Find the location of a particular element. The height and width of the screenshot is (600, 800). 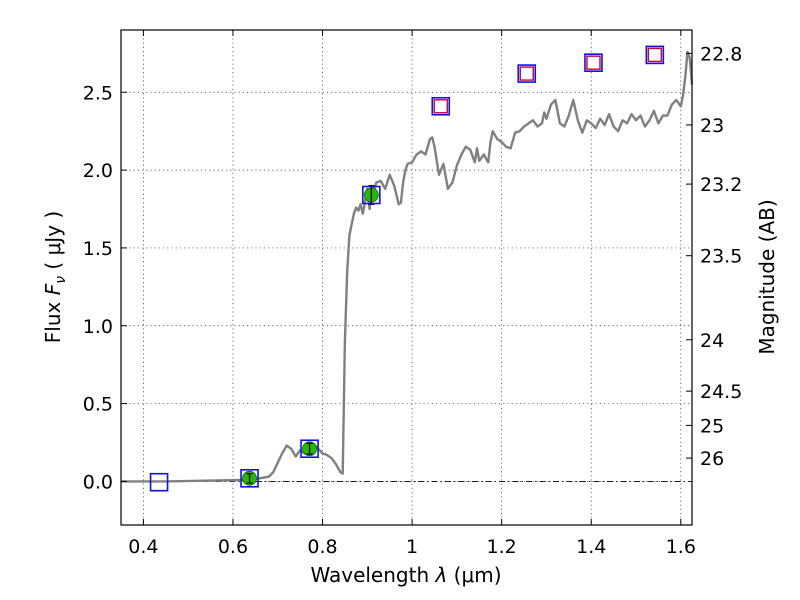

y2-axis-label: Magnitude (AB) is located at coordinates (767, 276).